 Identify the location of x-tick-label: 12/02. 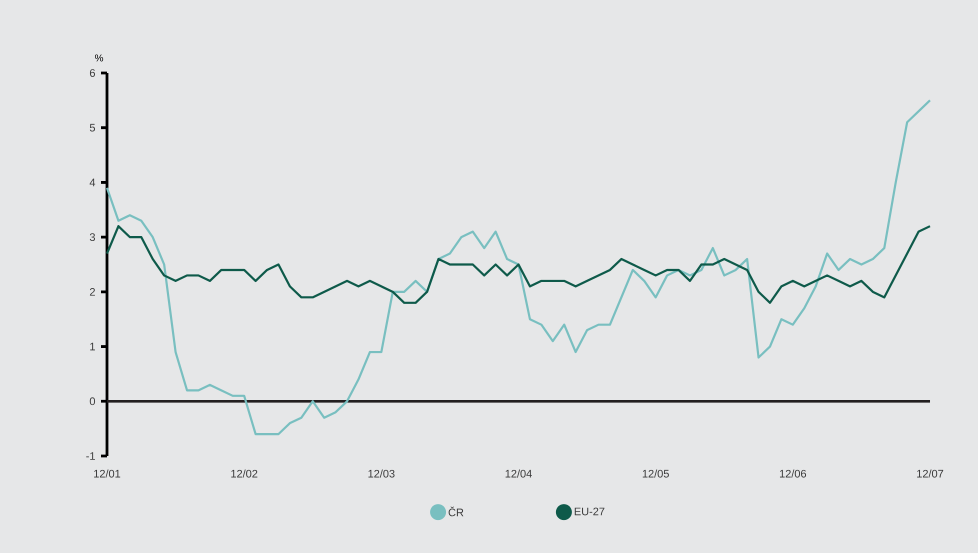
(244, 474).